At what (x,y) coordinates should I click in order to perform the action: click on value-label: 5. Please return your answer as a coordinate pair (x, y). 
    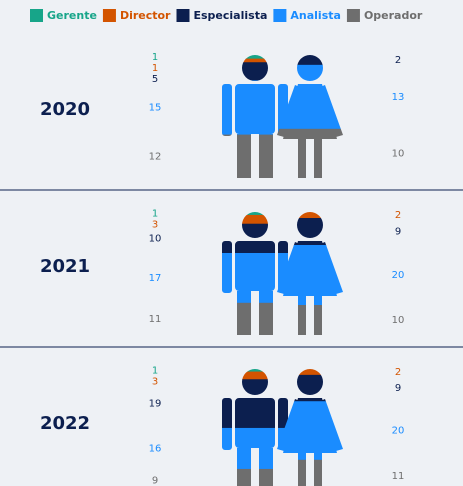
    Looking at the image, I should click on (155, 79).